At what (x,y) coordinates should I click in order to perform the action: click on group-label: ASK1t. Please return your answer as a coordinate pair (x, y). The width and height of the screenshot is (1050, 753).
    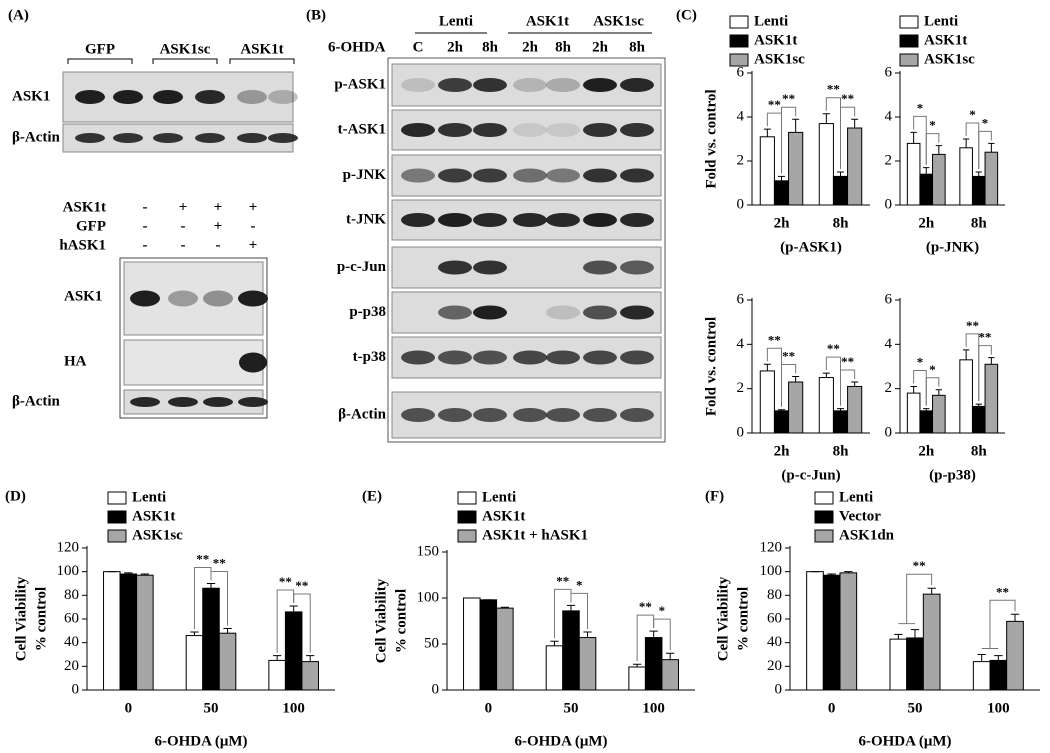
    Looking at the image, I should click on (261, 49).